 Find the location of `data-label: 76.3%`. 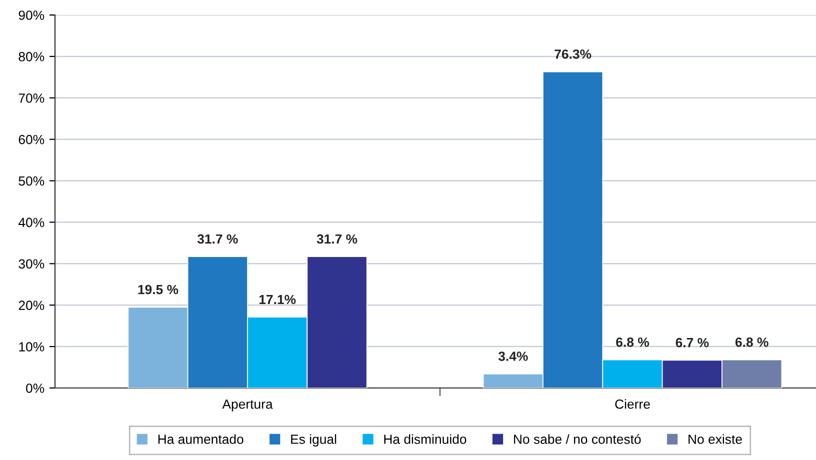

data-label: 76.3% is located at coordinates (573, 54).